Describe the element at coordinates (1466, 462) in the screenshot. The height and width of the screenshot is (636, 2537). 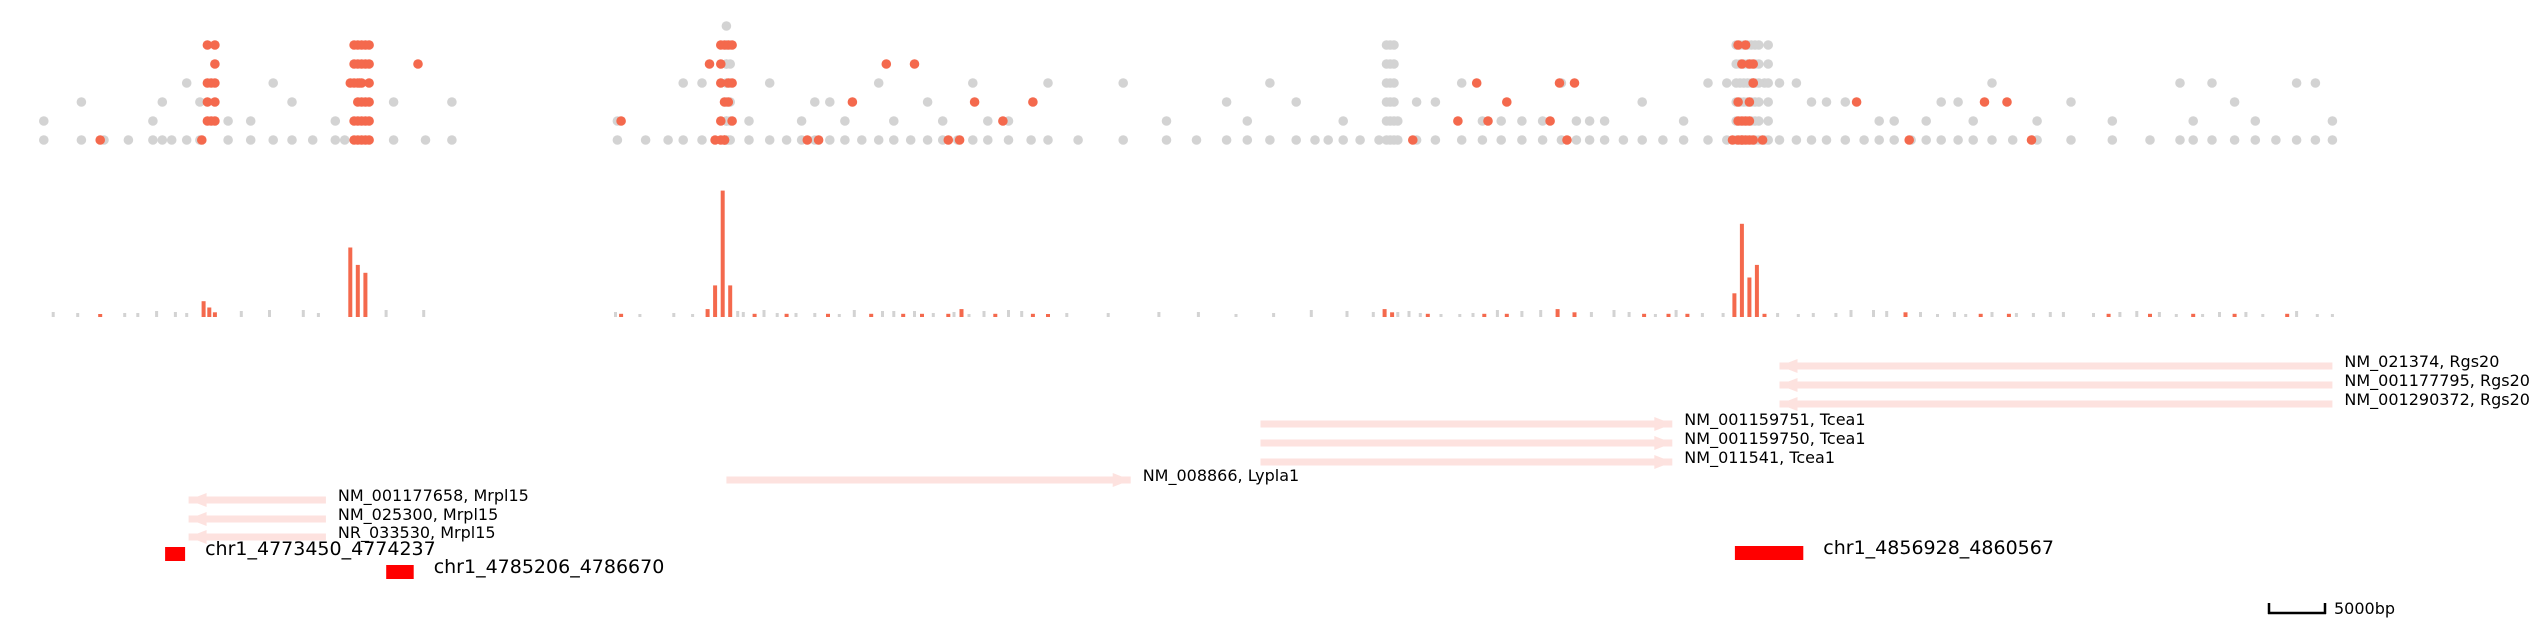
I see `transcript-bar` at that location.